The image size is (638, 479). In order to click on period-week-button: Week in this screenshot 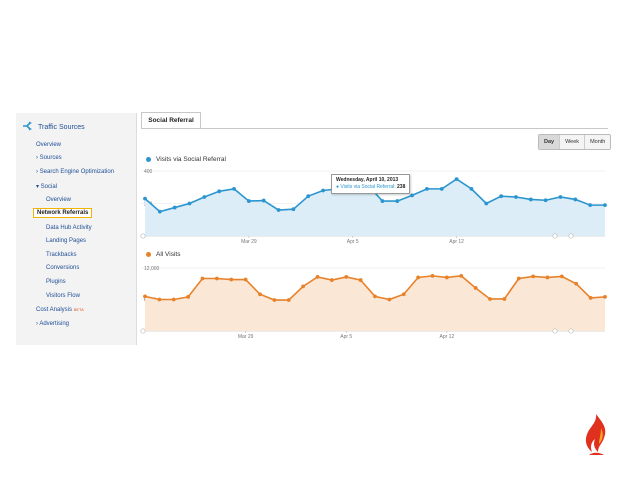, I will do `click(572, 142)`.